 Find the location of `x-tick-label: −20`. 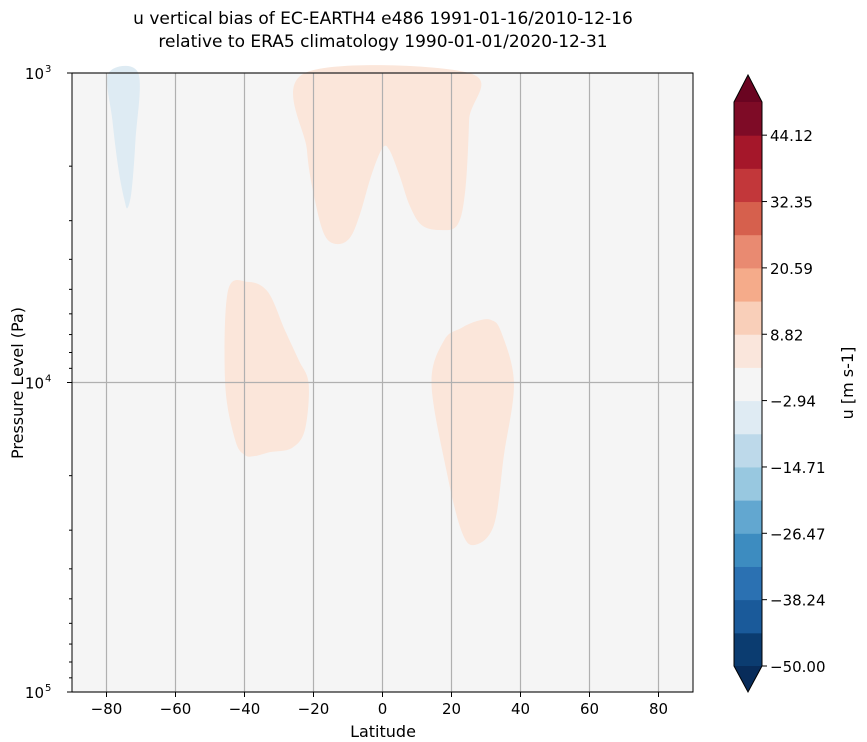

x-tick-label: −20 is located at coordinates (314, 709).